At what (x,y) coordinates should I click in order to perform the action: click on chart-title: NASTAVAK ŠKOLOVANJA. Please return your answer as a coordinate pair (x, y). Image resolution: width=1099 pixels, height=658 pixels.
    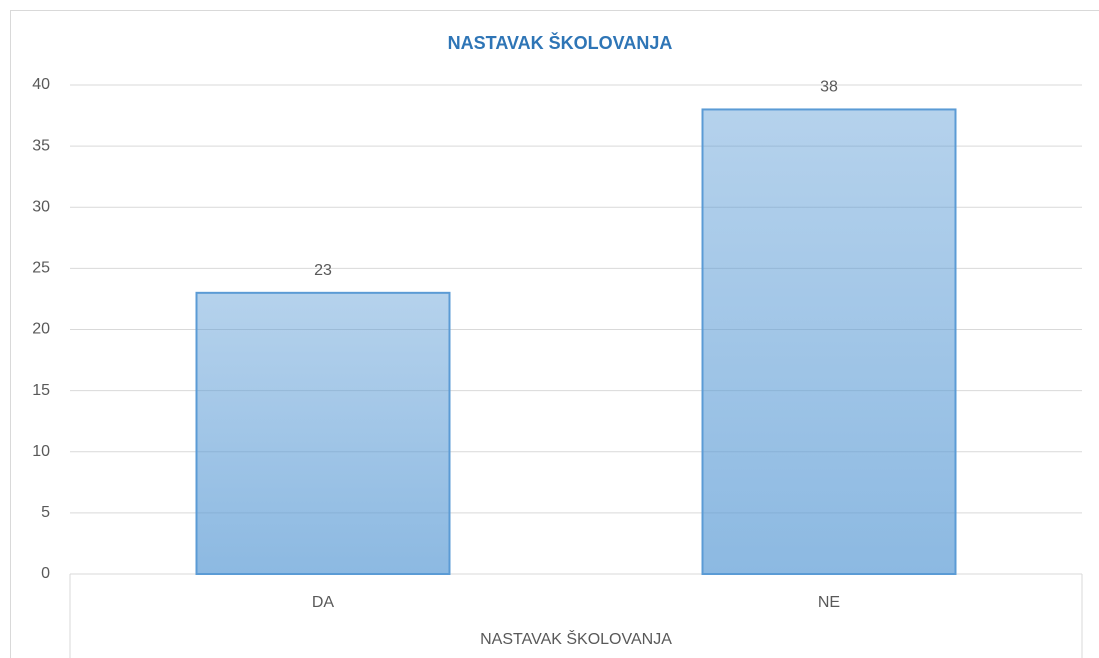
    Looking at the image, I should click on (560, 42).